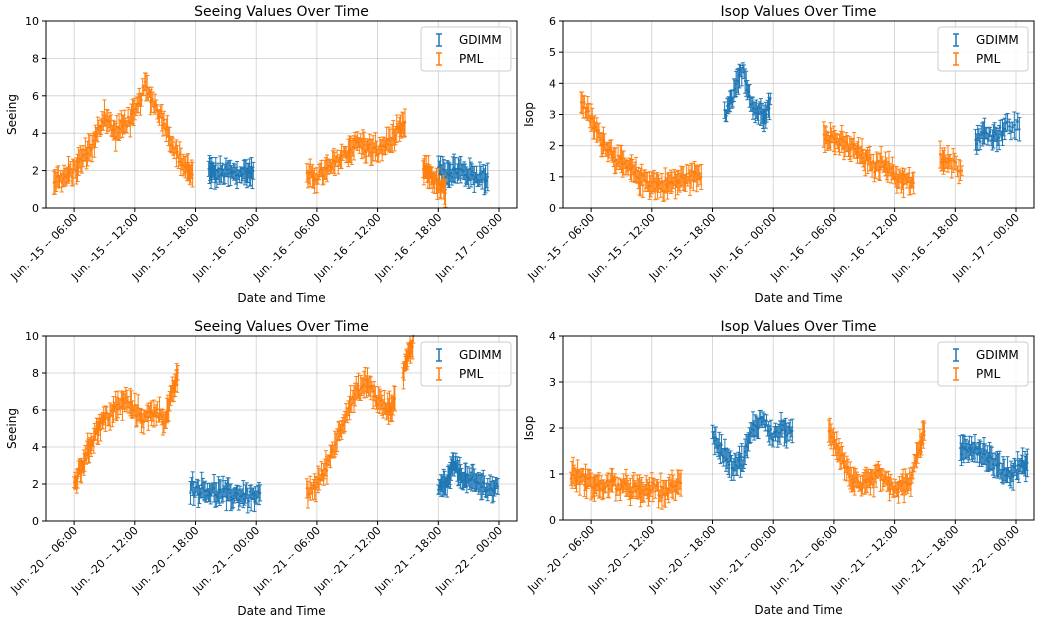 Image resolution: width=1044 pixels, height=621 pixels. Describe the element at coordinates (552, 21) in the screenshot. I see `y-tick-label: 6` at that location.